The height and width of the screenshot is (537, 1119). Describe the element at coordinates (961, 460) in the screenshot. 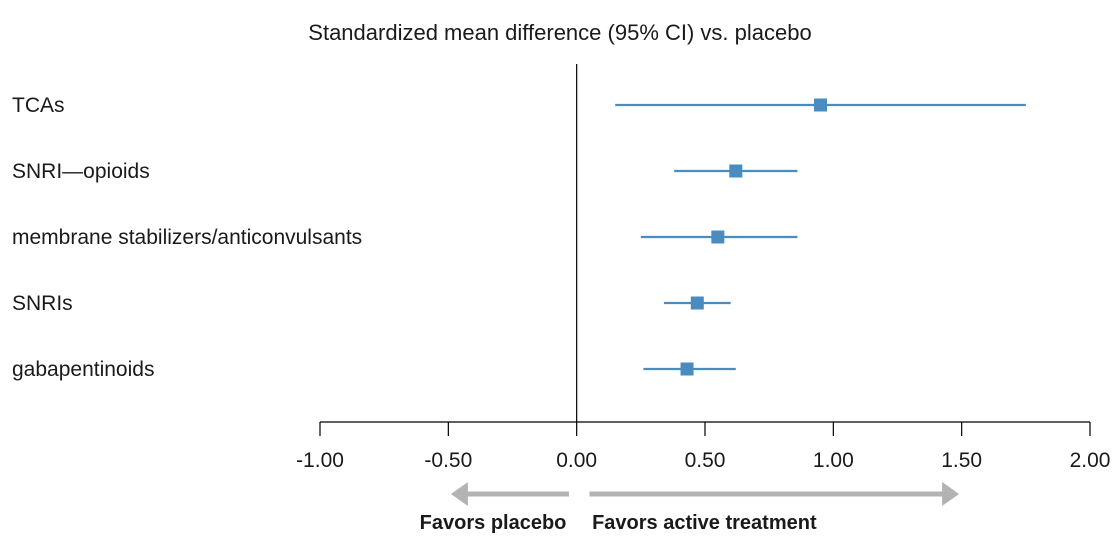

I see `x-tick-label: 1.50` at that location.